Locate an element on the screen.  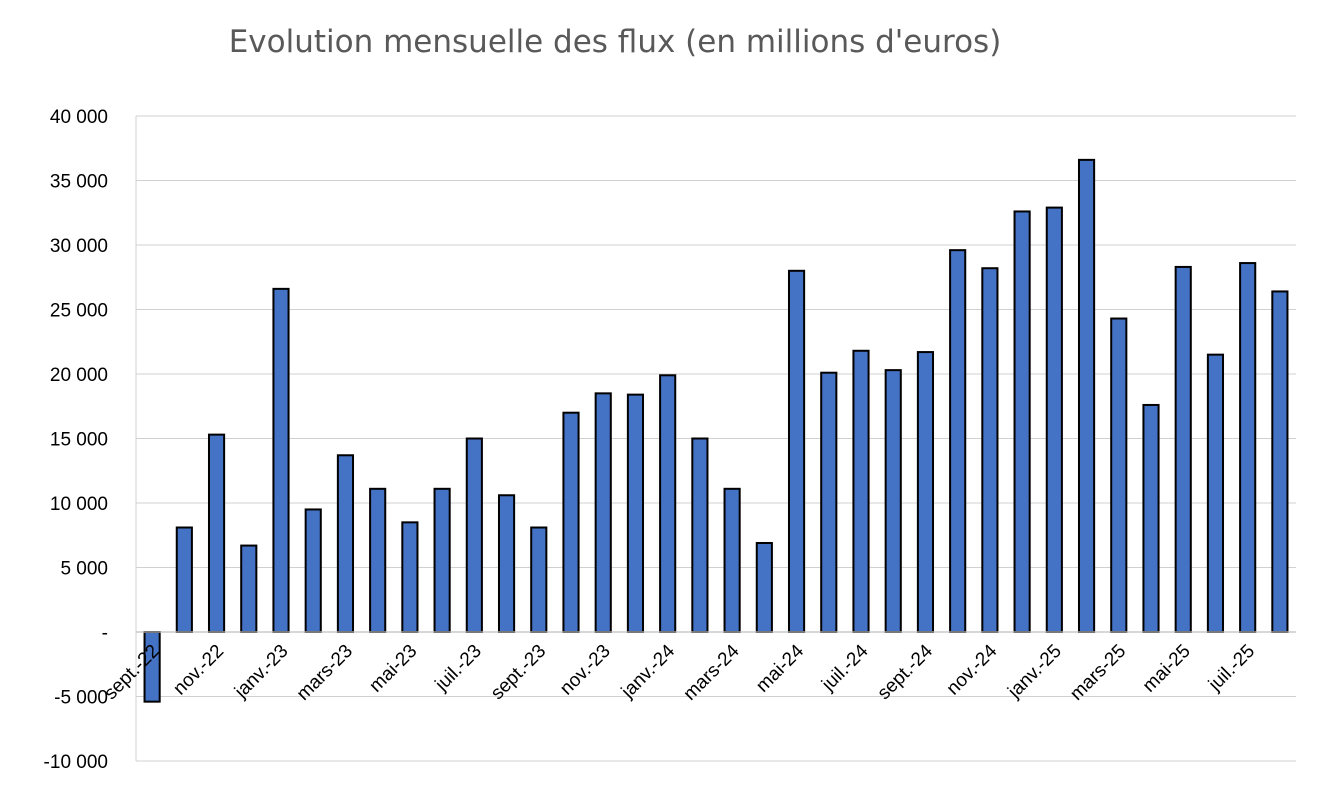
x-tick-label: sept.-23 is located at coordinates (518, 672).